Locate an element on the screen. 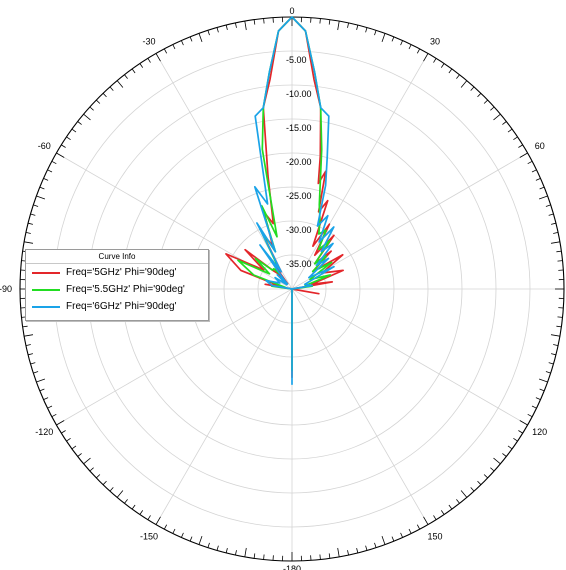  angle-tick-label: 120 is located at coordinates (539, 432).